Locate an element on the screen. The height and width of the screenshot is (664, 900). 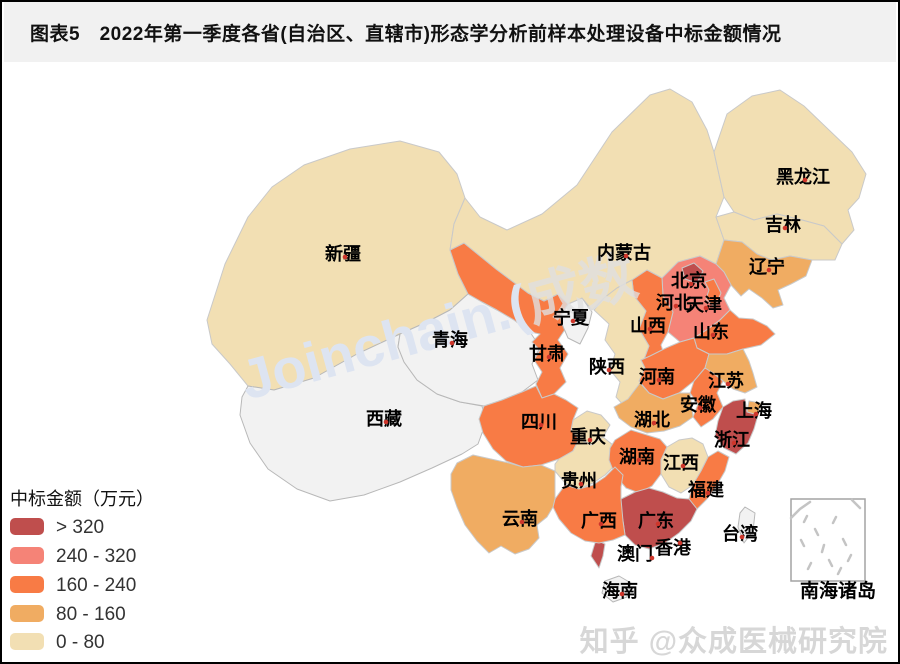
province-label-taiwan: 台湾 is located at coordinates (740, 533).